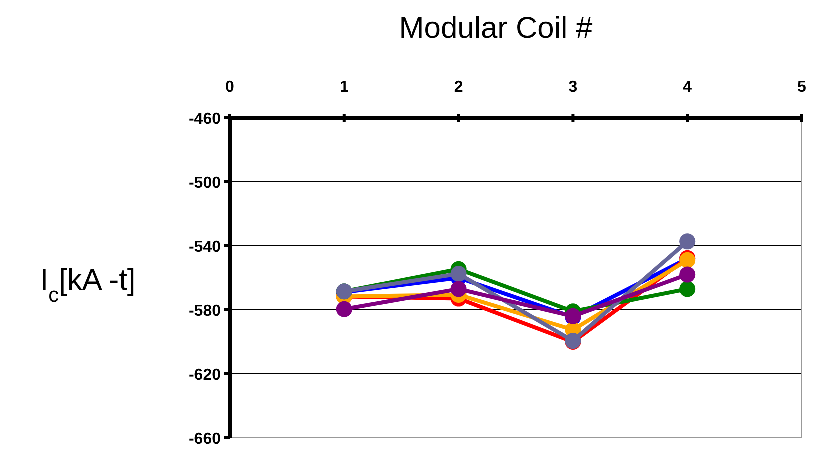 This screenshot has height=457, width=814. Describe the element at coordinates (205, 439) in the screenshot. I see `y-tick-label: -660` at that location.